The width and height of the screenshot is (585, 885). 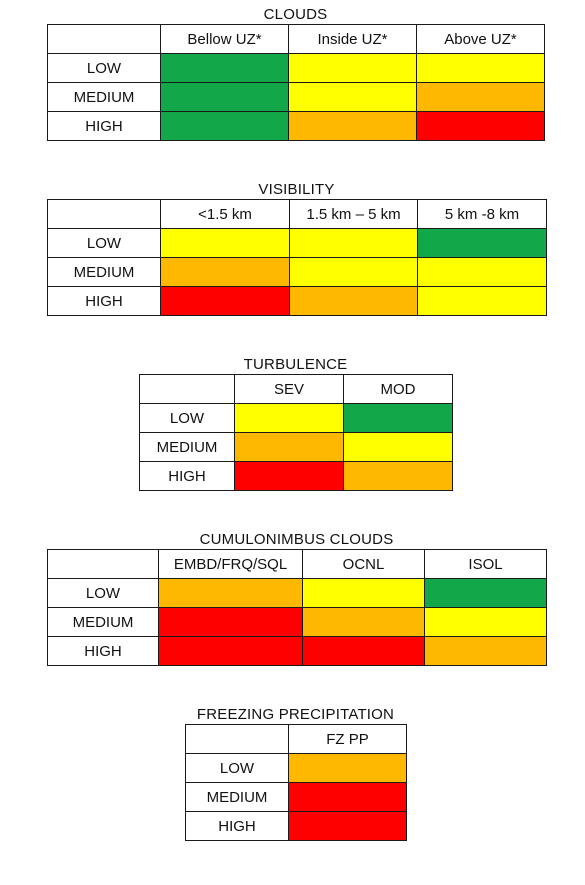 I want to click on header-row: <1.5 km 1.5 km – 5 km 5 km -8 km, so click(x=297, y=214).